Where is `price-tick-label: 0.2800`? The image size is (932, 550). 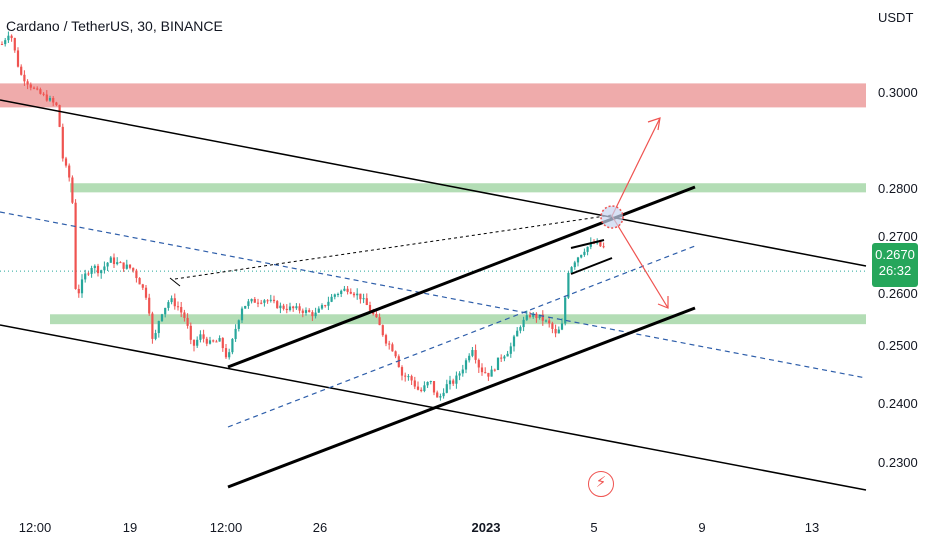 price-tick-label: 0.2800 is located at coordinates (898, 188).